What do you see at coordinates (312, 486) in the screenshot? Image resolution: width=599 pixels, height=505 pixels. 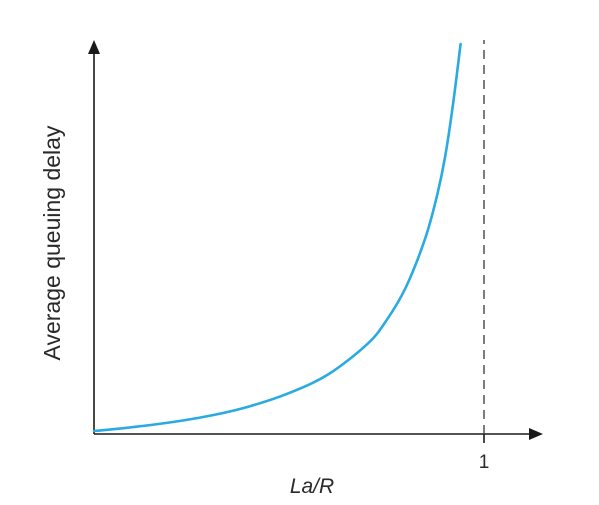 I see `x-axis-label: La/R` at bounding box center [312, 486].